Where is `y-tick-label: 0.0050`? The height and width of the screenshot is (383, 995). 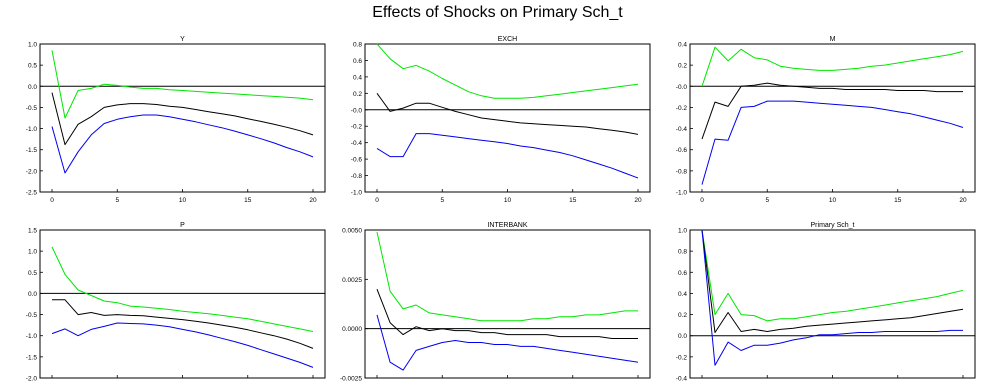
y-tick-label: 0.0050 is located at coordinates (352, 231).